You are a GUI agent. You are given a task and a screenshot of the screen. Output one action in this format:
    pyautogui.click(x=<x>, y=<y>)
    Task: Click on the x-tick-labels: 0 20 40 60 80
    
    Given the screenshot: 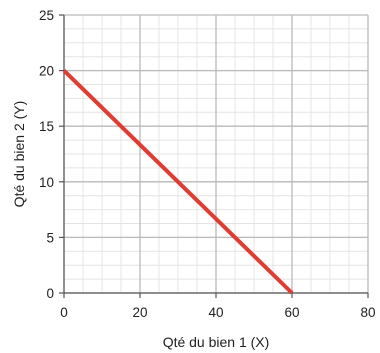 What is the action you would take?
    pyautogui.click(x=217, y=312)
    